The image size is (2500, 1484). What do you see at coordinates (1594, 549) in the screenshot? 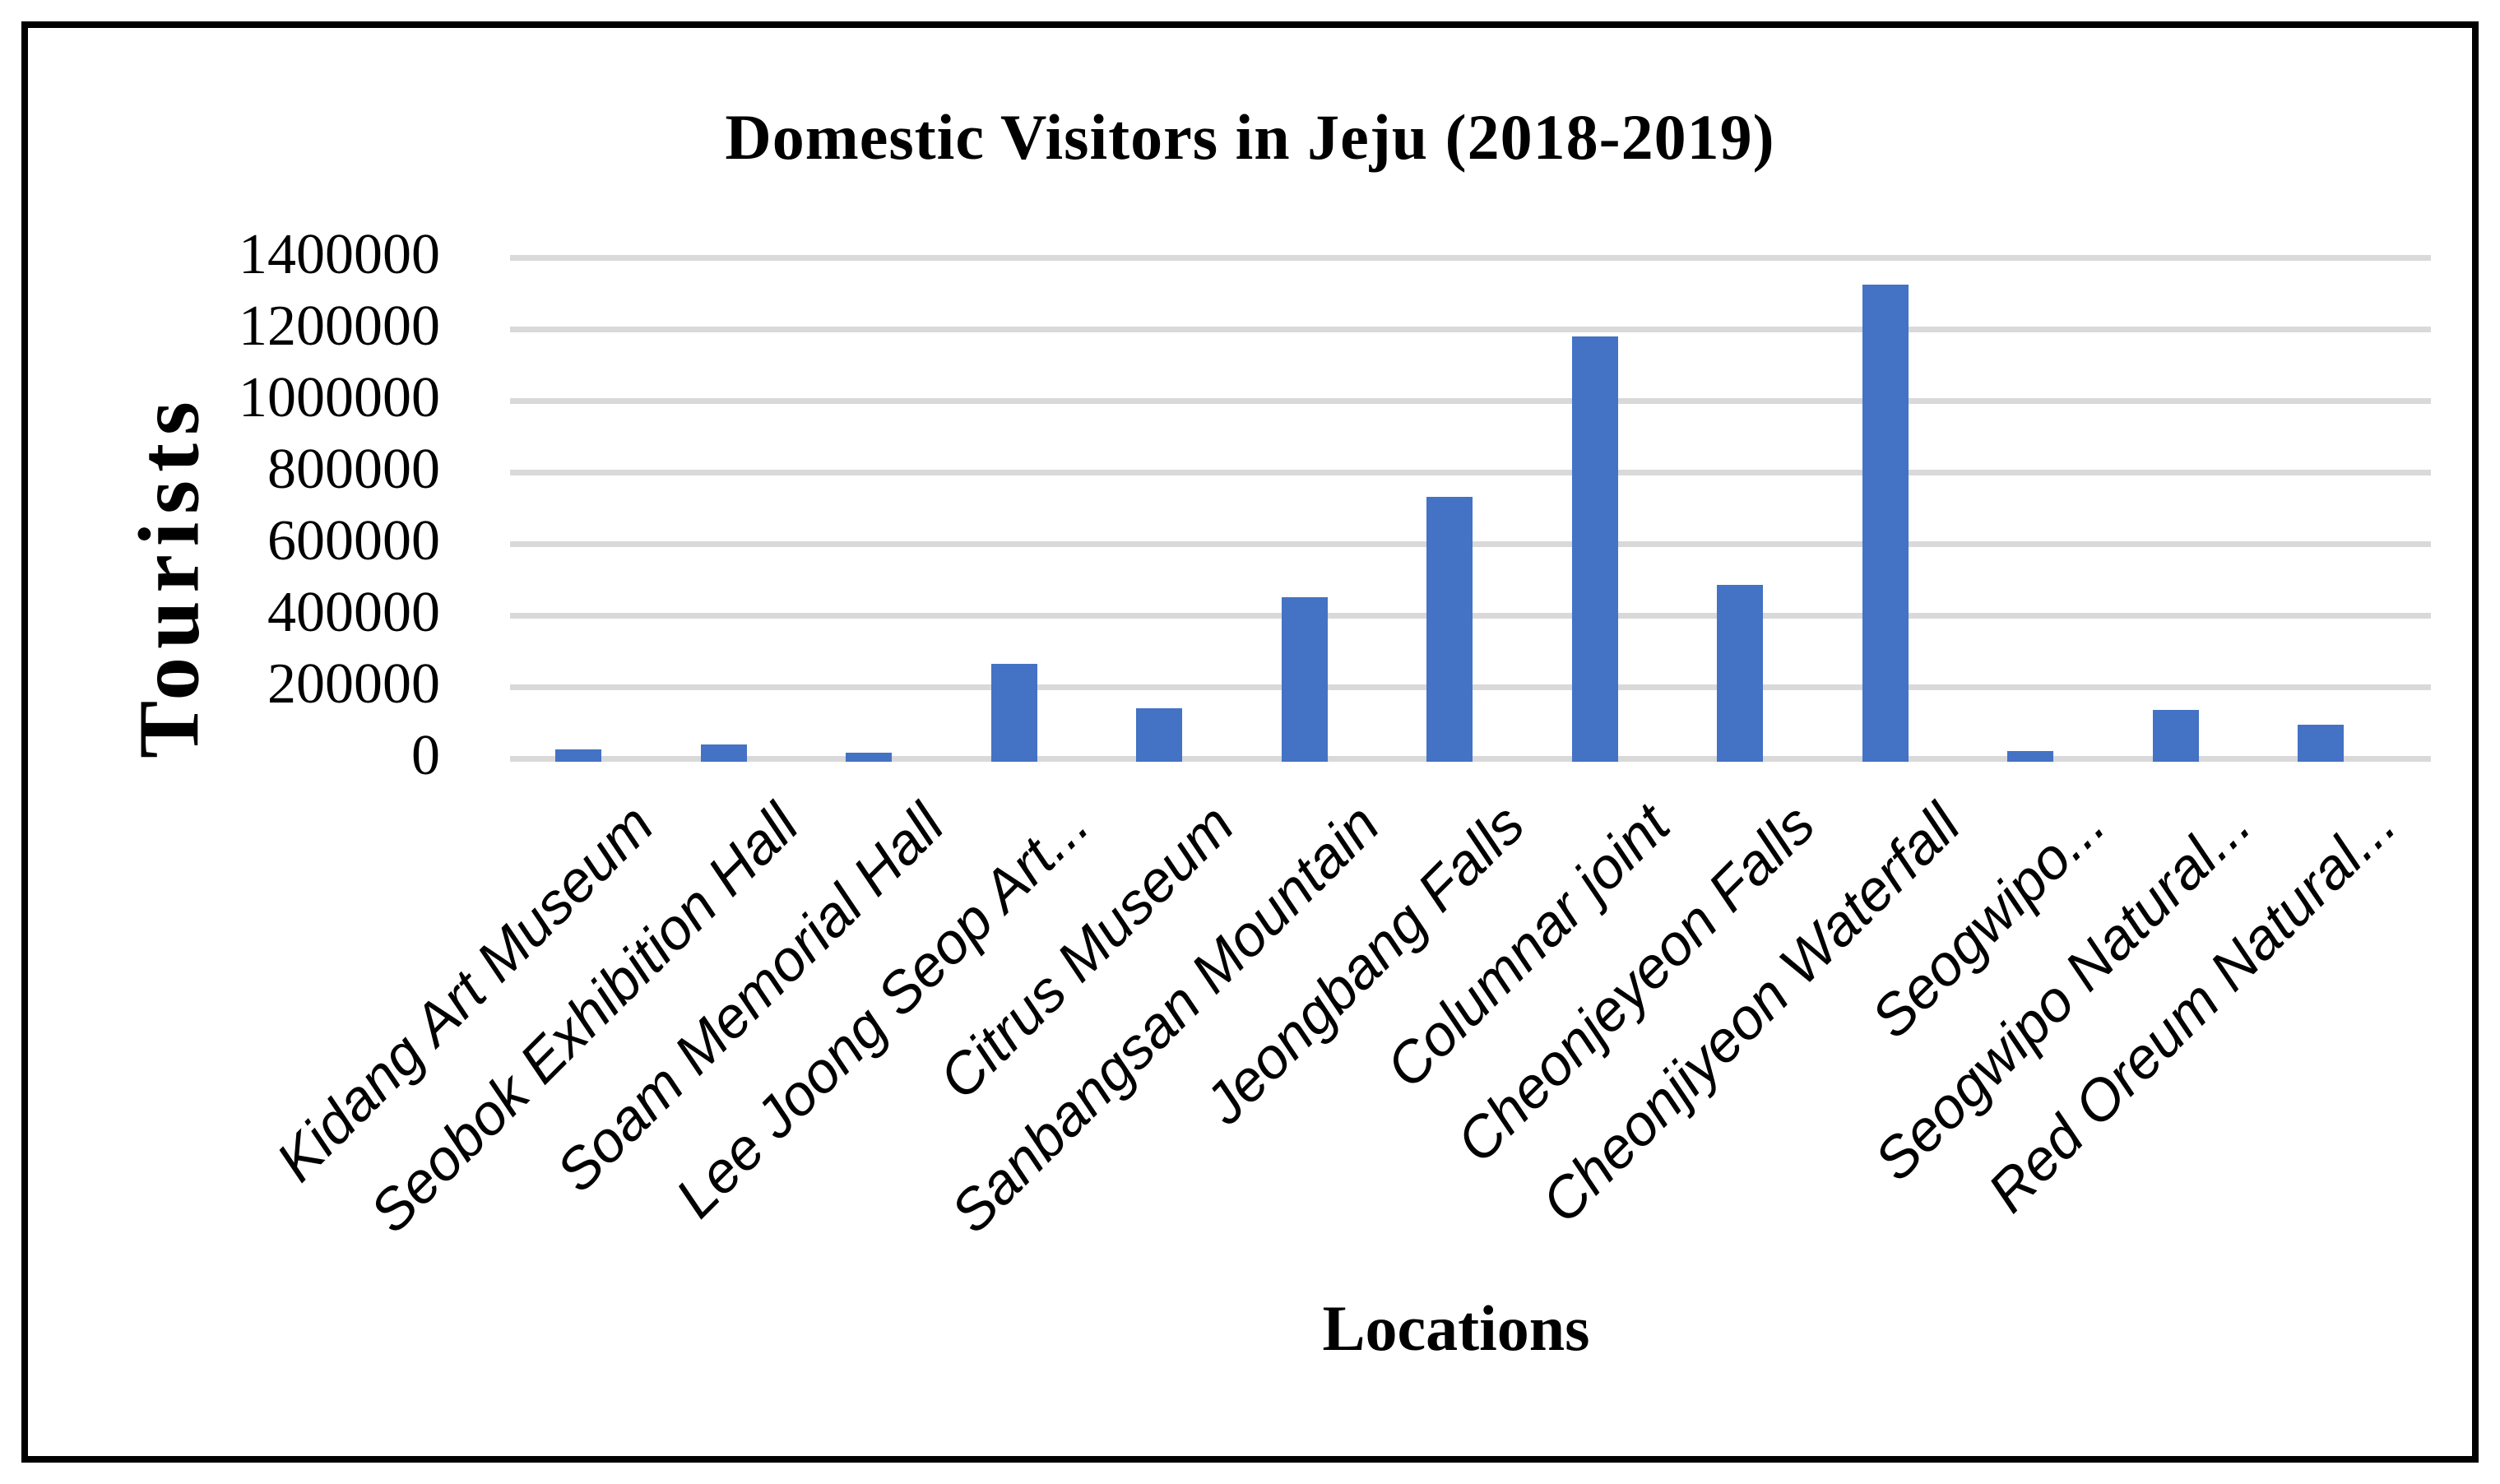
I see `bar-columnar-joint` at bounding box center [1594, 549].